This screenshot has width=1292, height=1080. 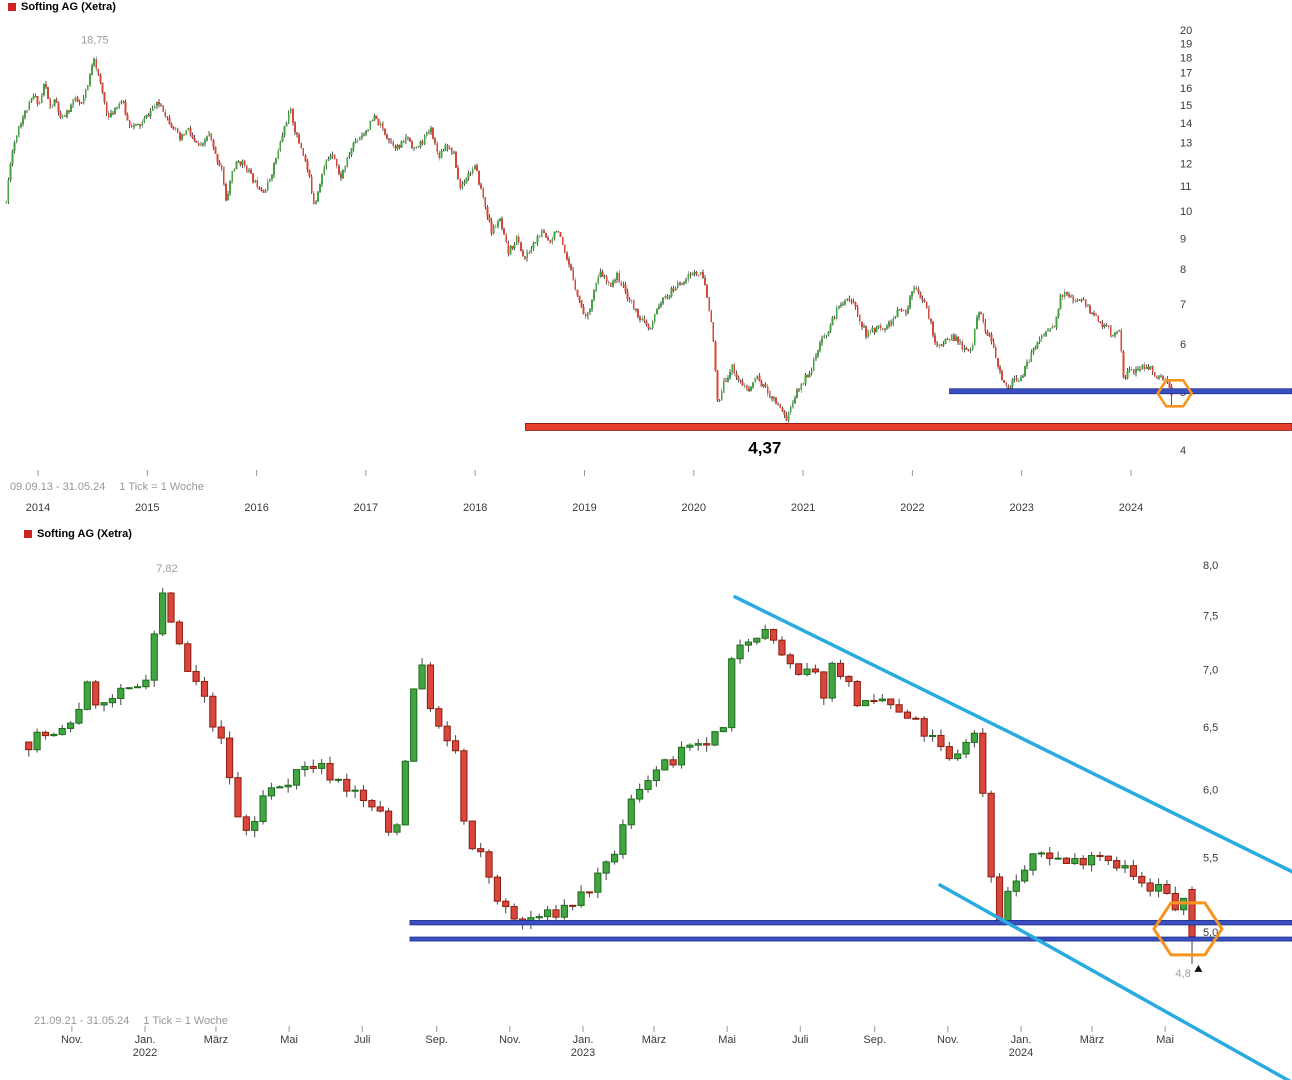 I want to click on x-axis-label: 2023, so click(x=1021, y=508).